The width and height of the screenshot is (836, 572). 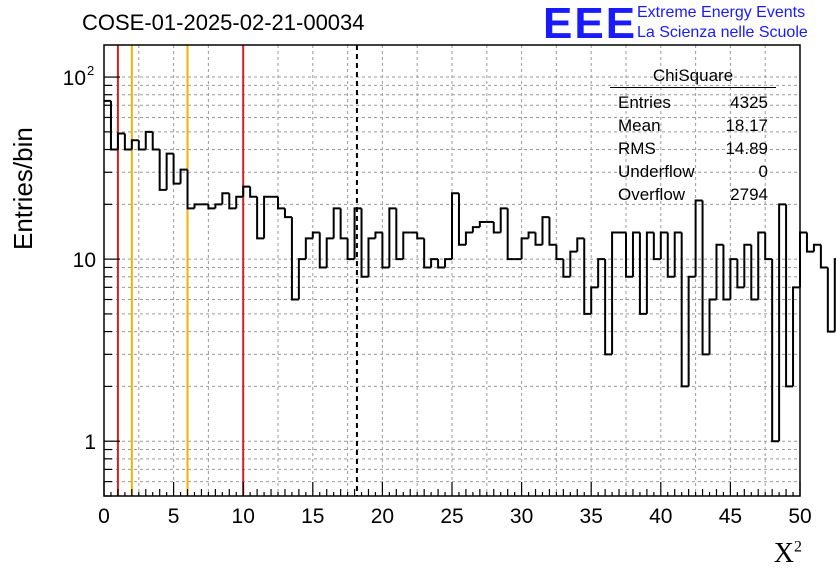 What do you see at coordinates (730, 516) in the screenshot?
I see `x-tick-label: 45` at bounding box center [730, 516].